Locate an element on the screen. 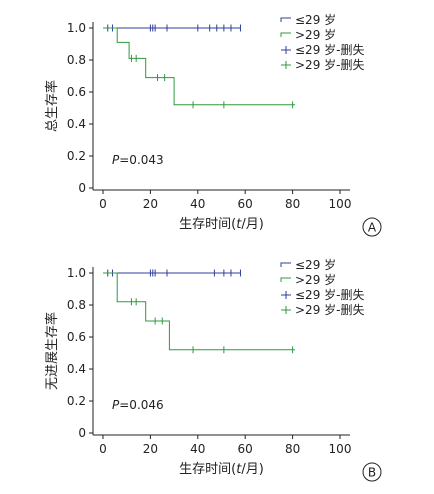  p-value-text: P=0.046 is located at coordinates (138, 405).